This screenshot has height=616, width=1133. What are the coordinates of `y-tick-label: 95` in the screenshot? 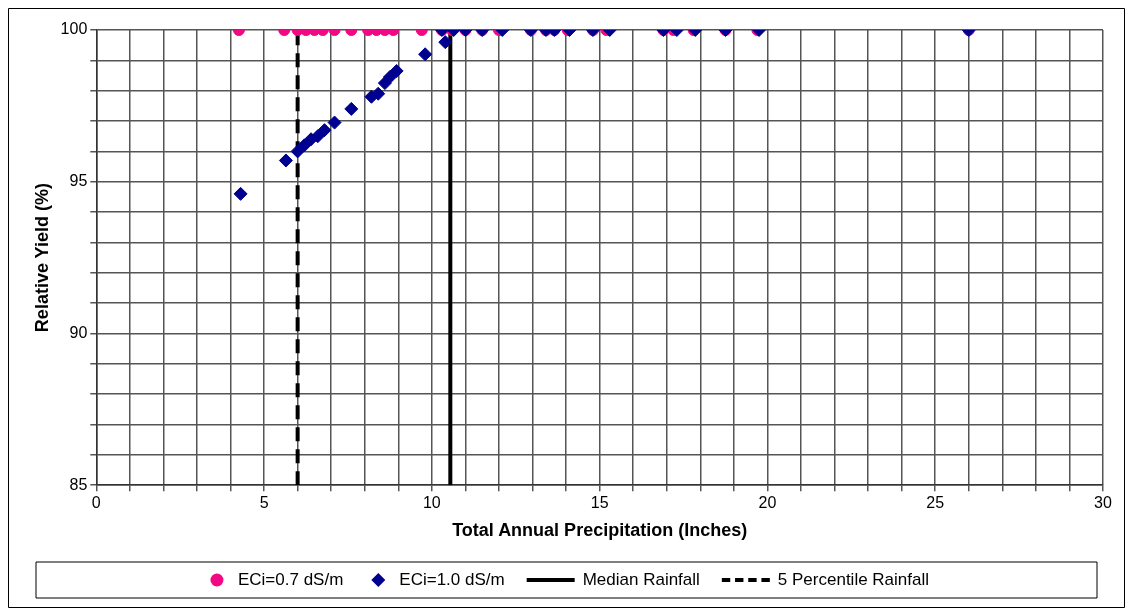 It's located at (78, 181).